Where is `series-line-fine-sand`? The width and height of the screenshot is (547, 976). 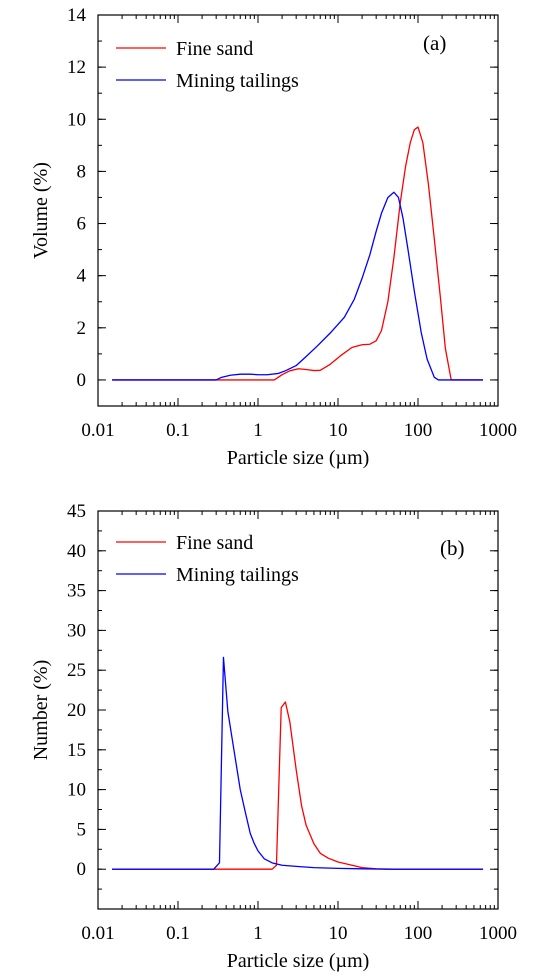
series-line-fine-sand is located at coordinates (298, 785).